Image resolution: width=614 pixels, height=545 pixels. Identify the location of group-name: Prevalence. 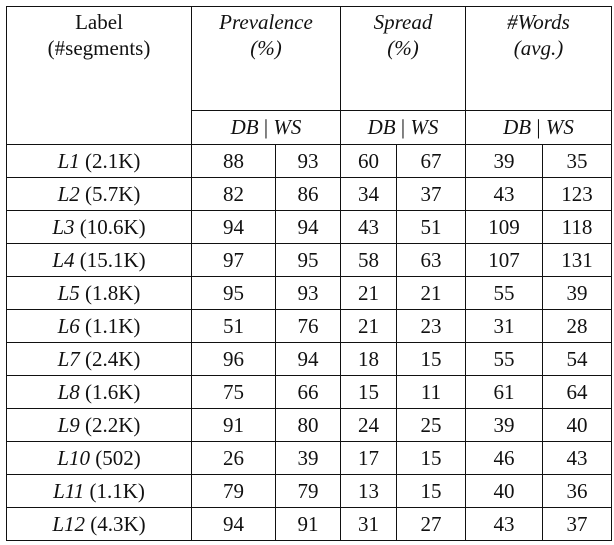
(266, 22).